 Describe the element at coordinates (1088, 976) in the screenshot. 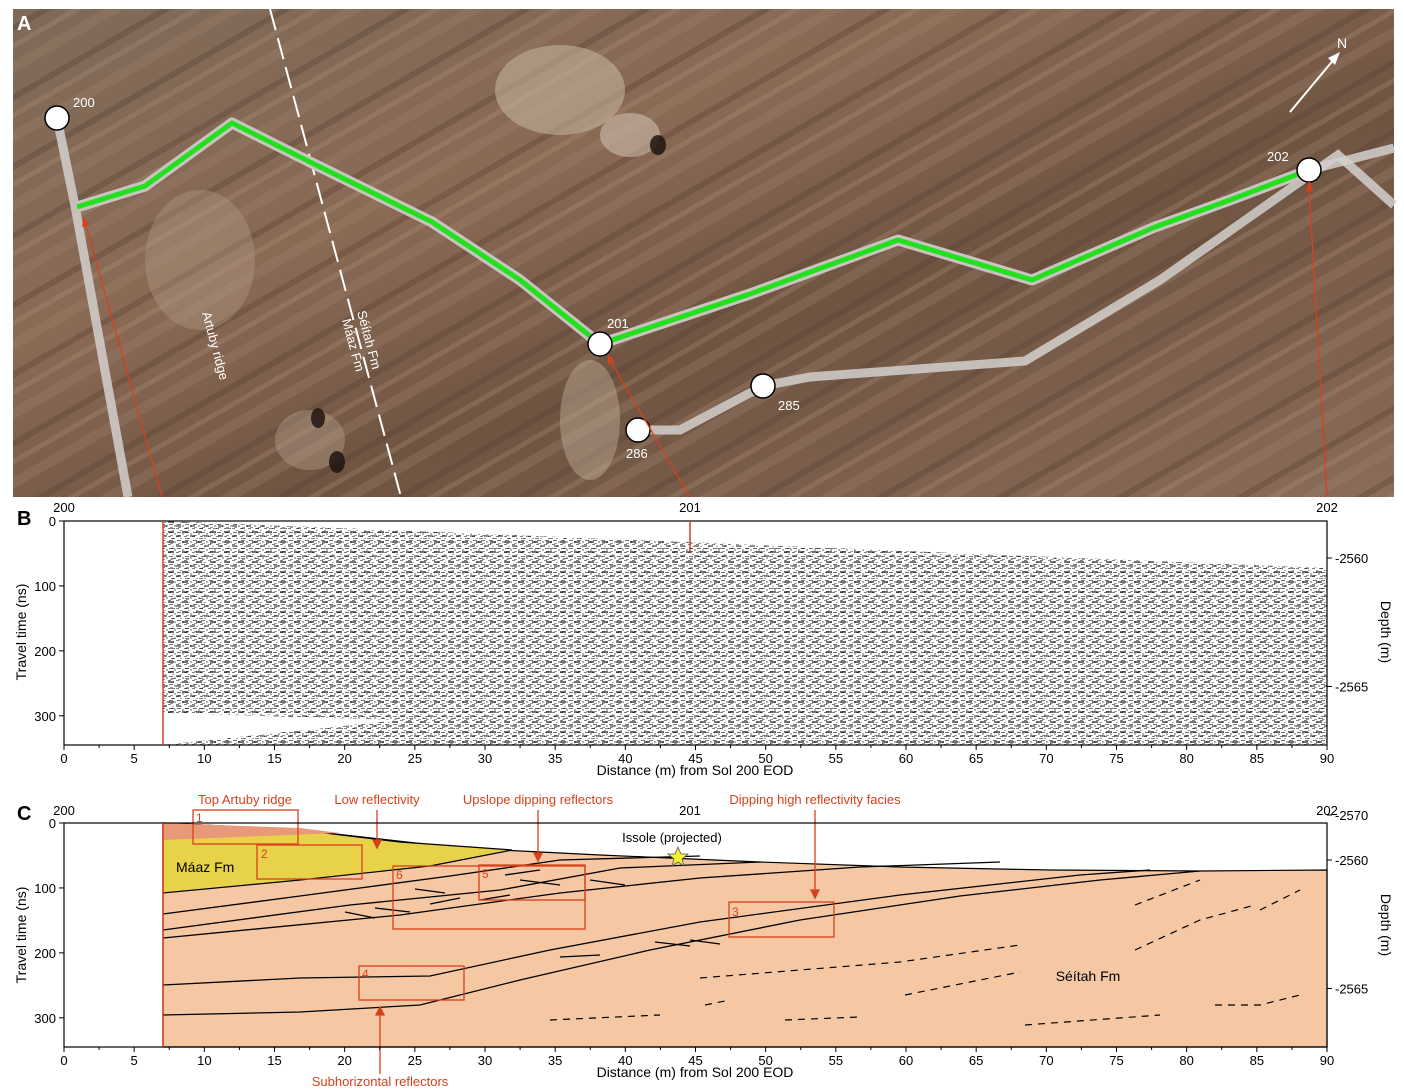

I see `seitah-label: Séítah Fm` at that location.